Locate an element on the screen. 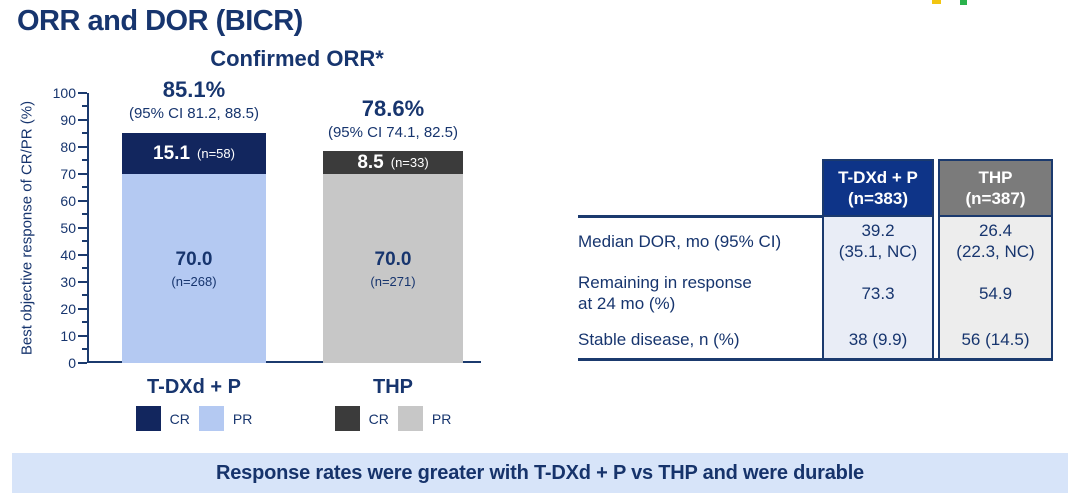 The height and width of the screenshot is (502, 1080). orr-total-tdxd: 85.1% (95% CI 81.2, 88.5) is located at coordinates (194, 99).